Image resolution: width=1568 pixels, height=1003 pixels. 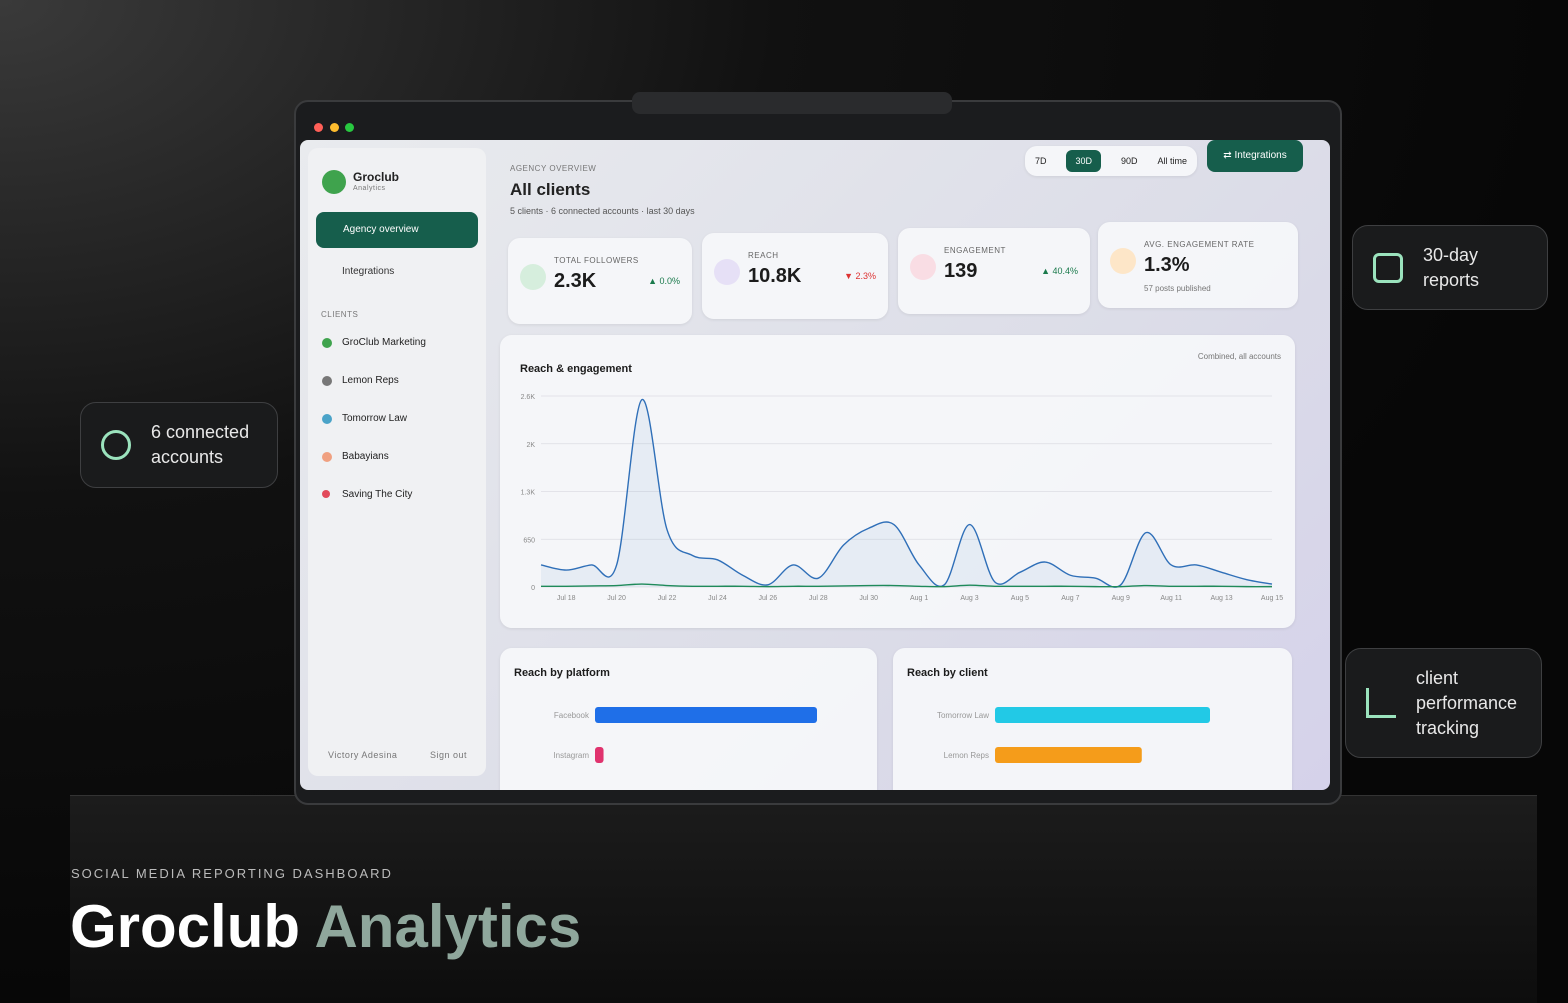 What do you see at coordinates (763, 255) in the screenshot?
I see `stat-label: REACH` at bounding box center [763, 255].